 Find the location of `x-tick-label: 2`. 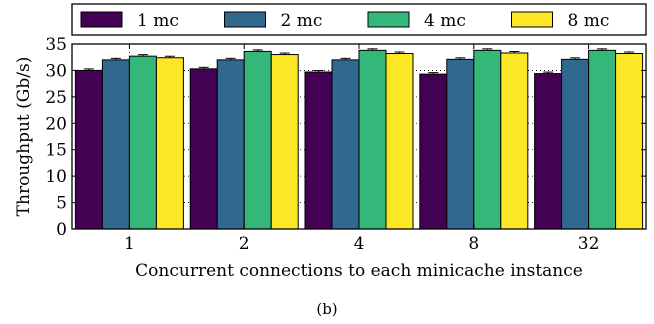

x-tick-label: 2 is located at coordinates (244, 244).